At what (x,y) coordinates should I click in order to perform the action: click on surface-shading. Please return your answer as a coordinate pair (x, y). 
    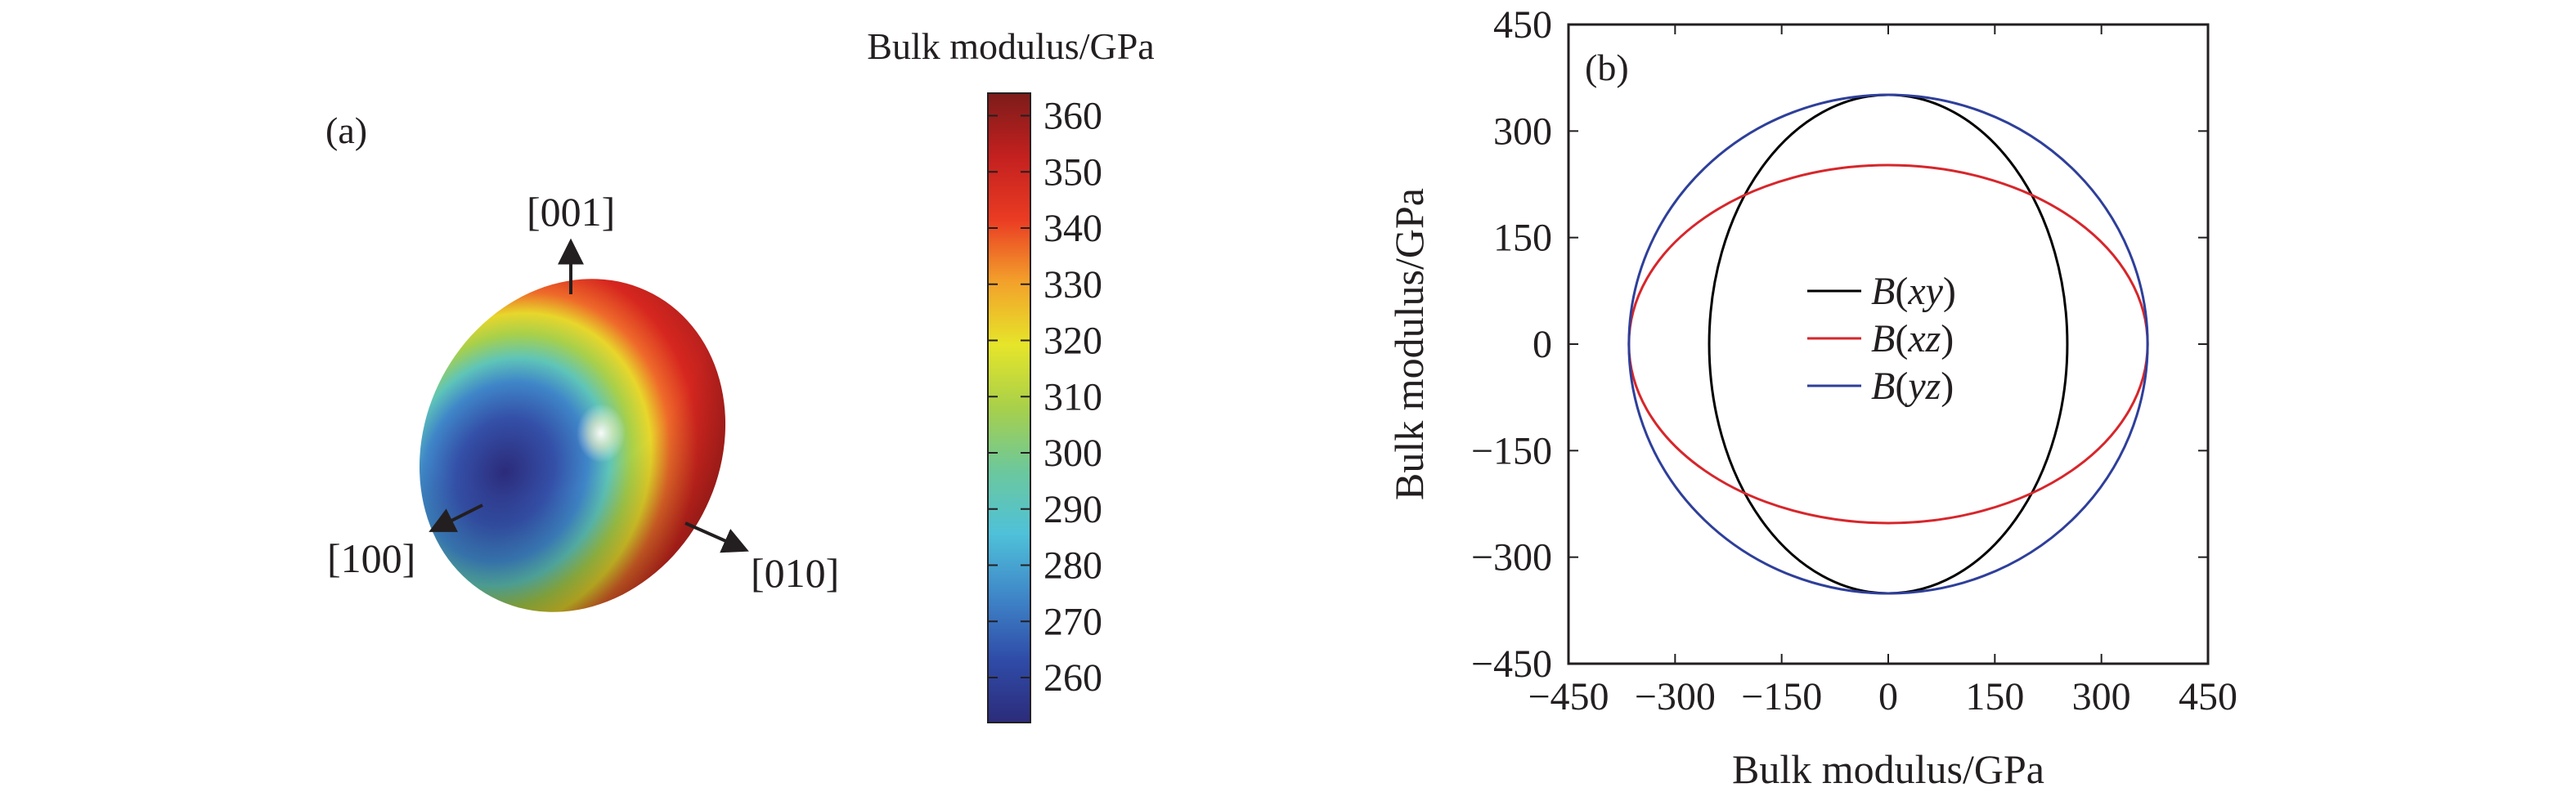
    Looking at the image, I should click on (573, 446).